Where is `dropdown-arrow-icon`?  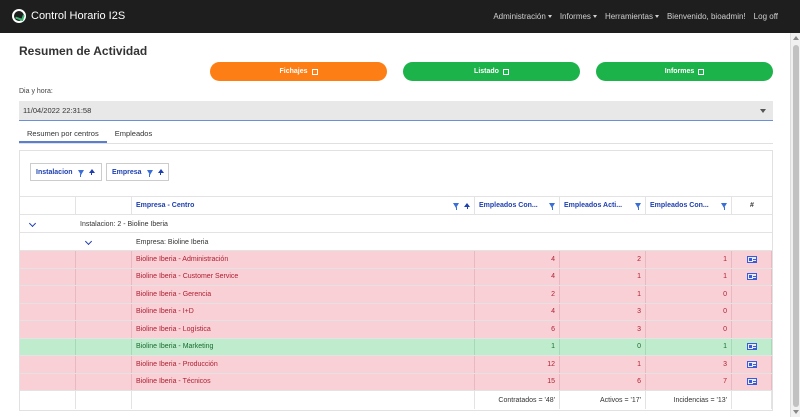 dropdown-arrow-icon is located at coordinates (763, 111).